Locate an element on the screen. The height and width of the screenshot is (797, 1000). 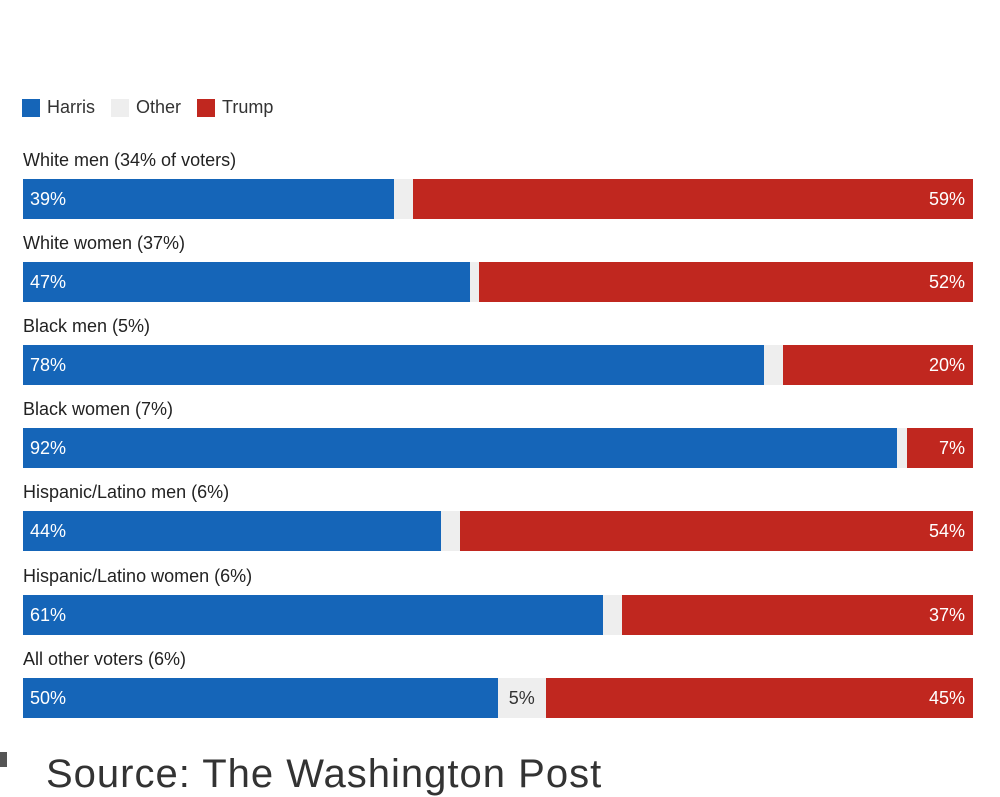
bar-segment-harris: 44% is located at coordinates (232, 531).